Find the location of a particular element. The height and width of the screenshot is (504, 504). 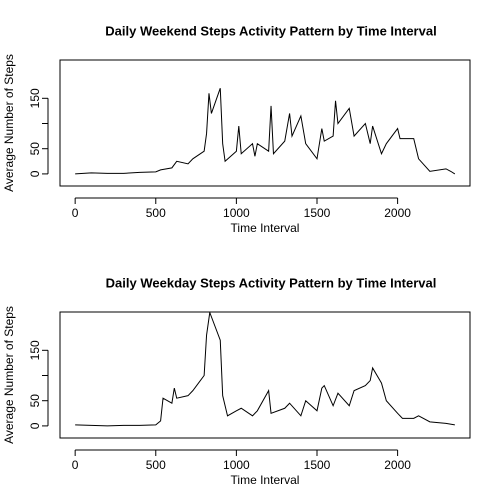

line is located at coordinates (265, 131).